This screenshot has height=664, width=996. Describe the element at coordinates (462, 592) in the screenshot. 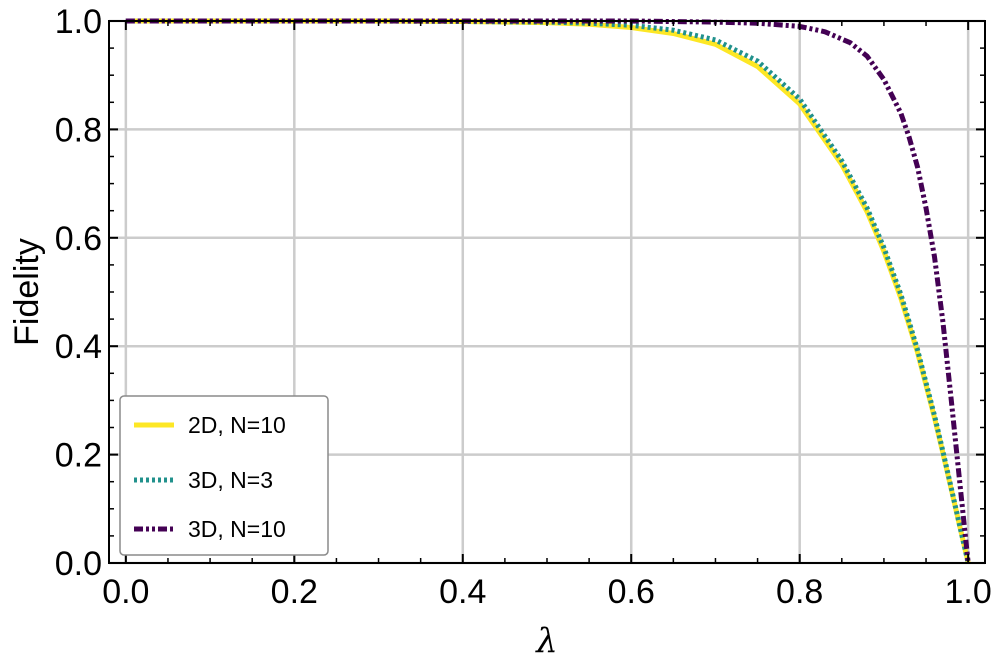

I see `x-tick-label-2: 0.4` at that location.